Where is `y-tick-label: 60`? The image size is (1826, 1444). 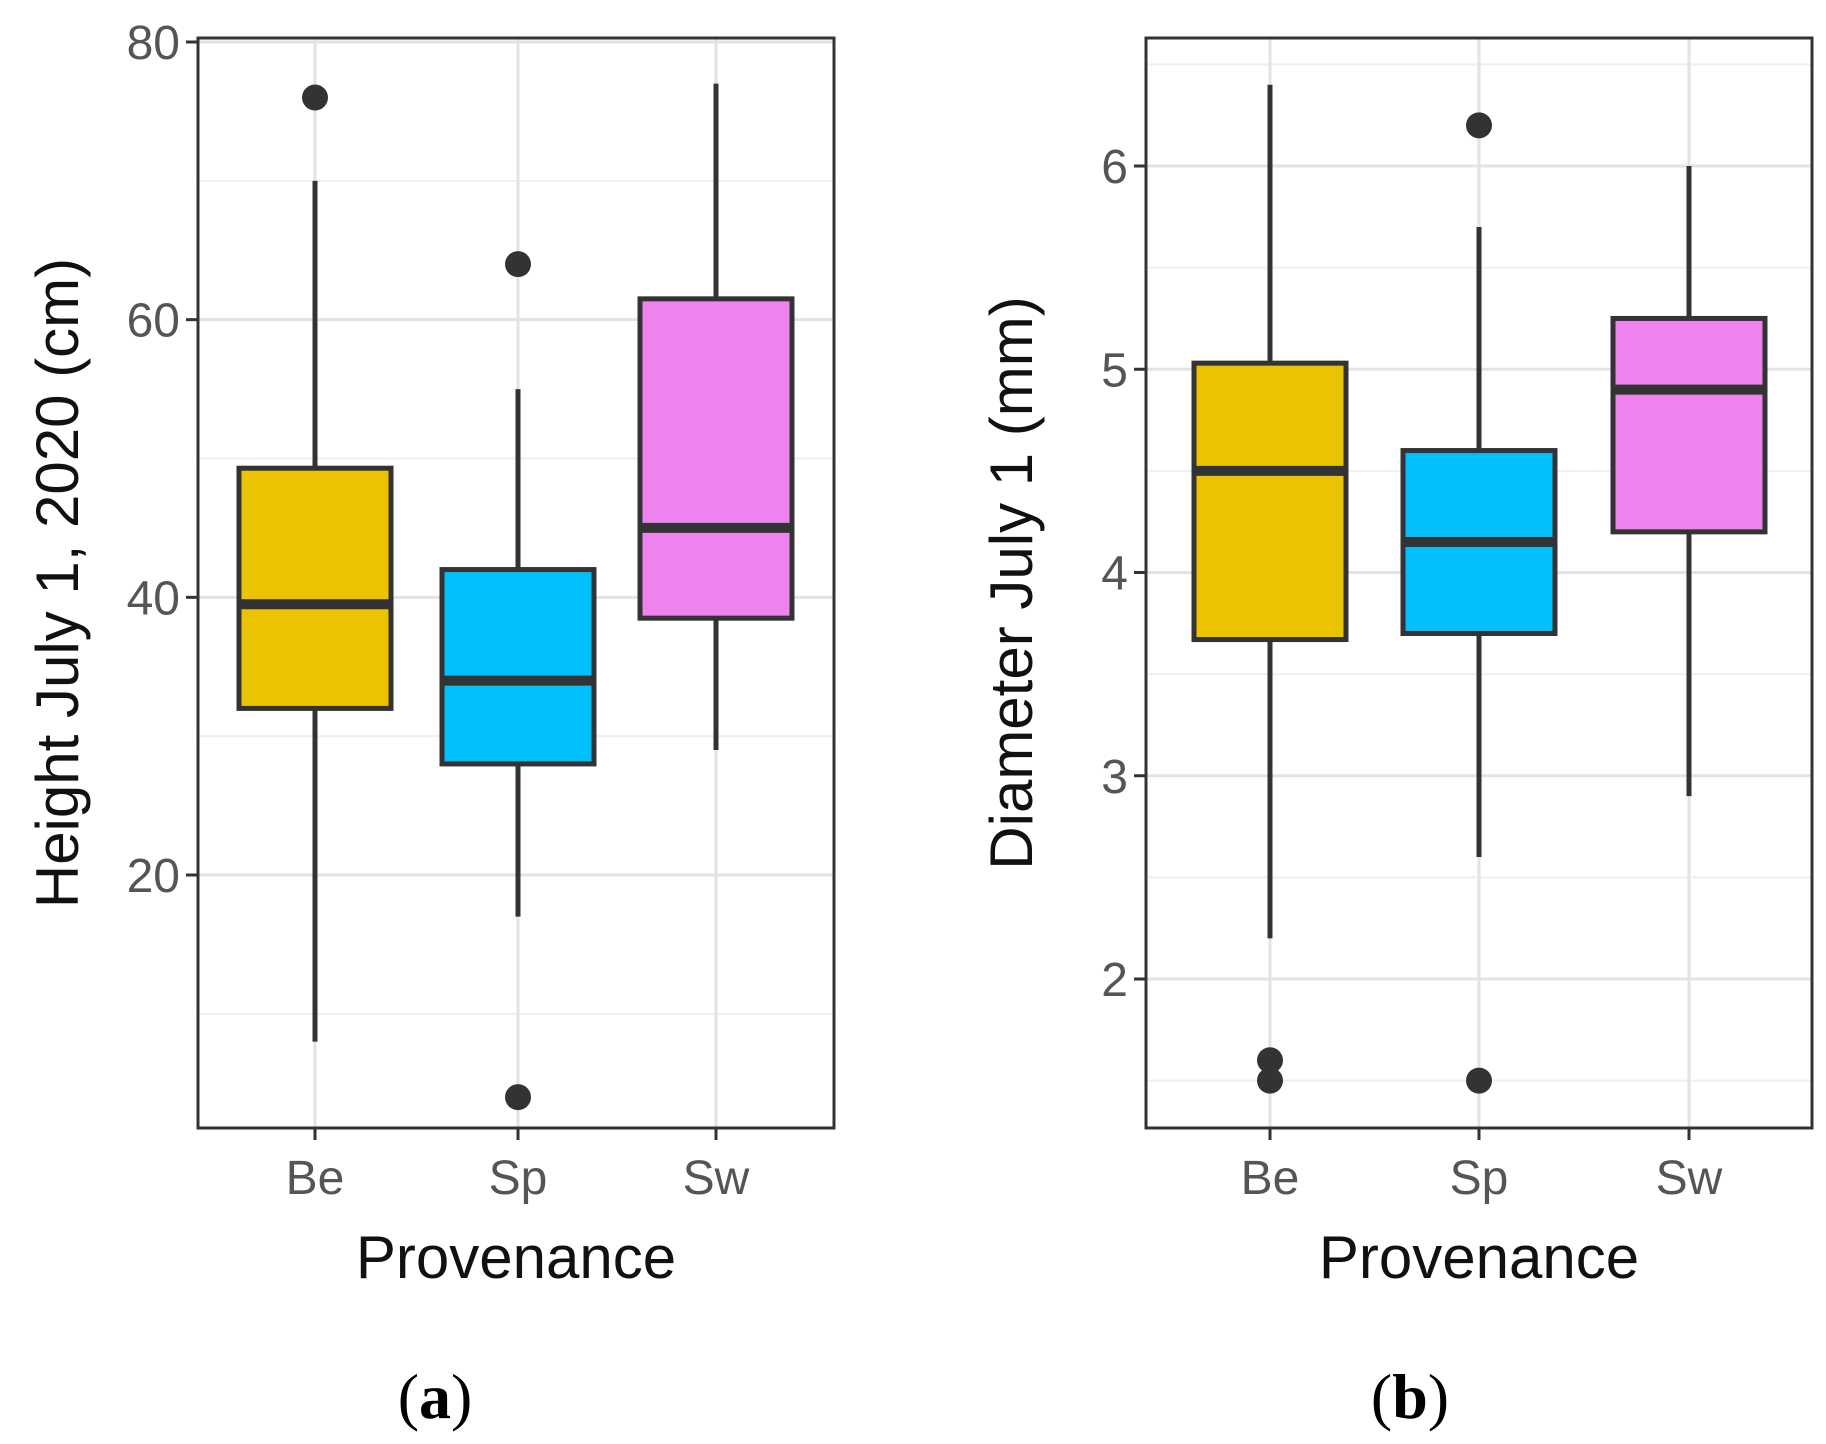
y-tick-label: 60 is located at coordinates (153, 321).